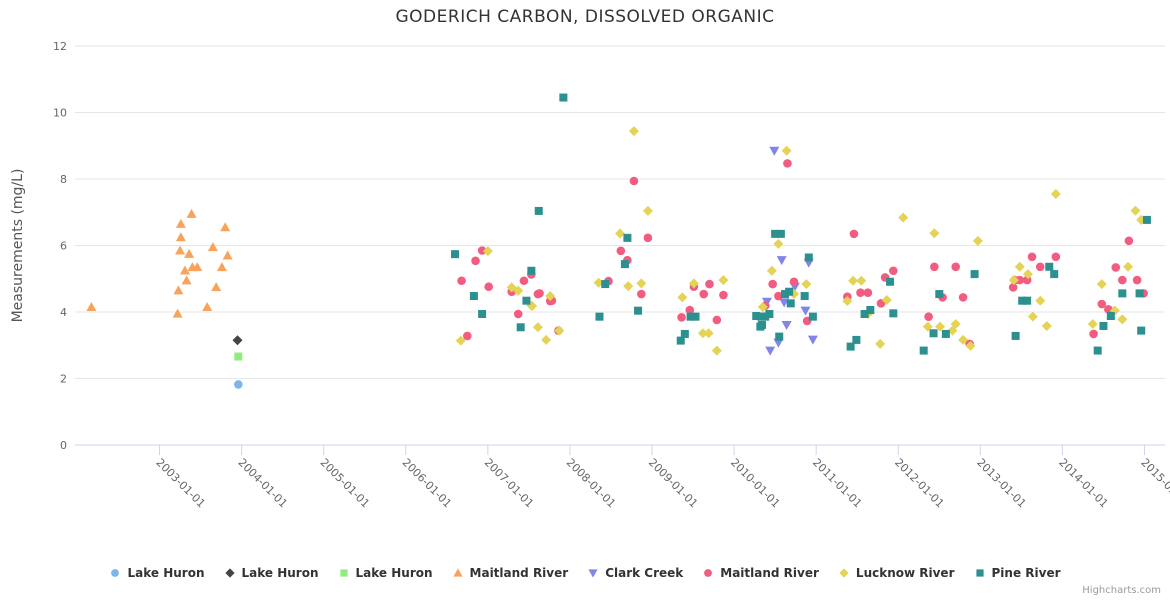 Image resolution: width=1170 pixels, height=600 pixels. I want to click on diamond-marker-glyph, so click(844, 573).